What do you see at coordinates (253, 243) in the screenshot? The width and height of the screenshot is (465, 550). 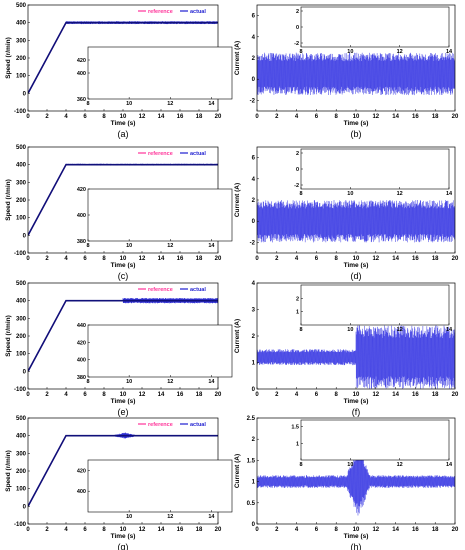 I see `main-axis-ytick-label: -2` at bounding box center [253, 243].